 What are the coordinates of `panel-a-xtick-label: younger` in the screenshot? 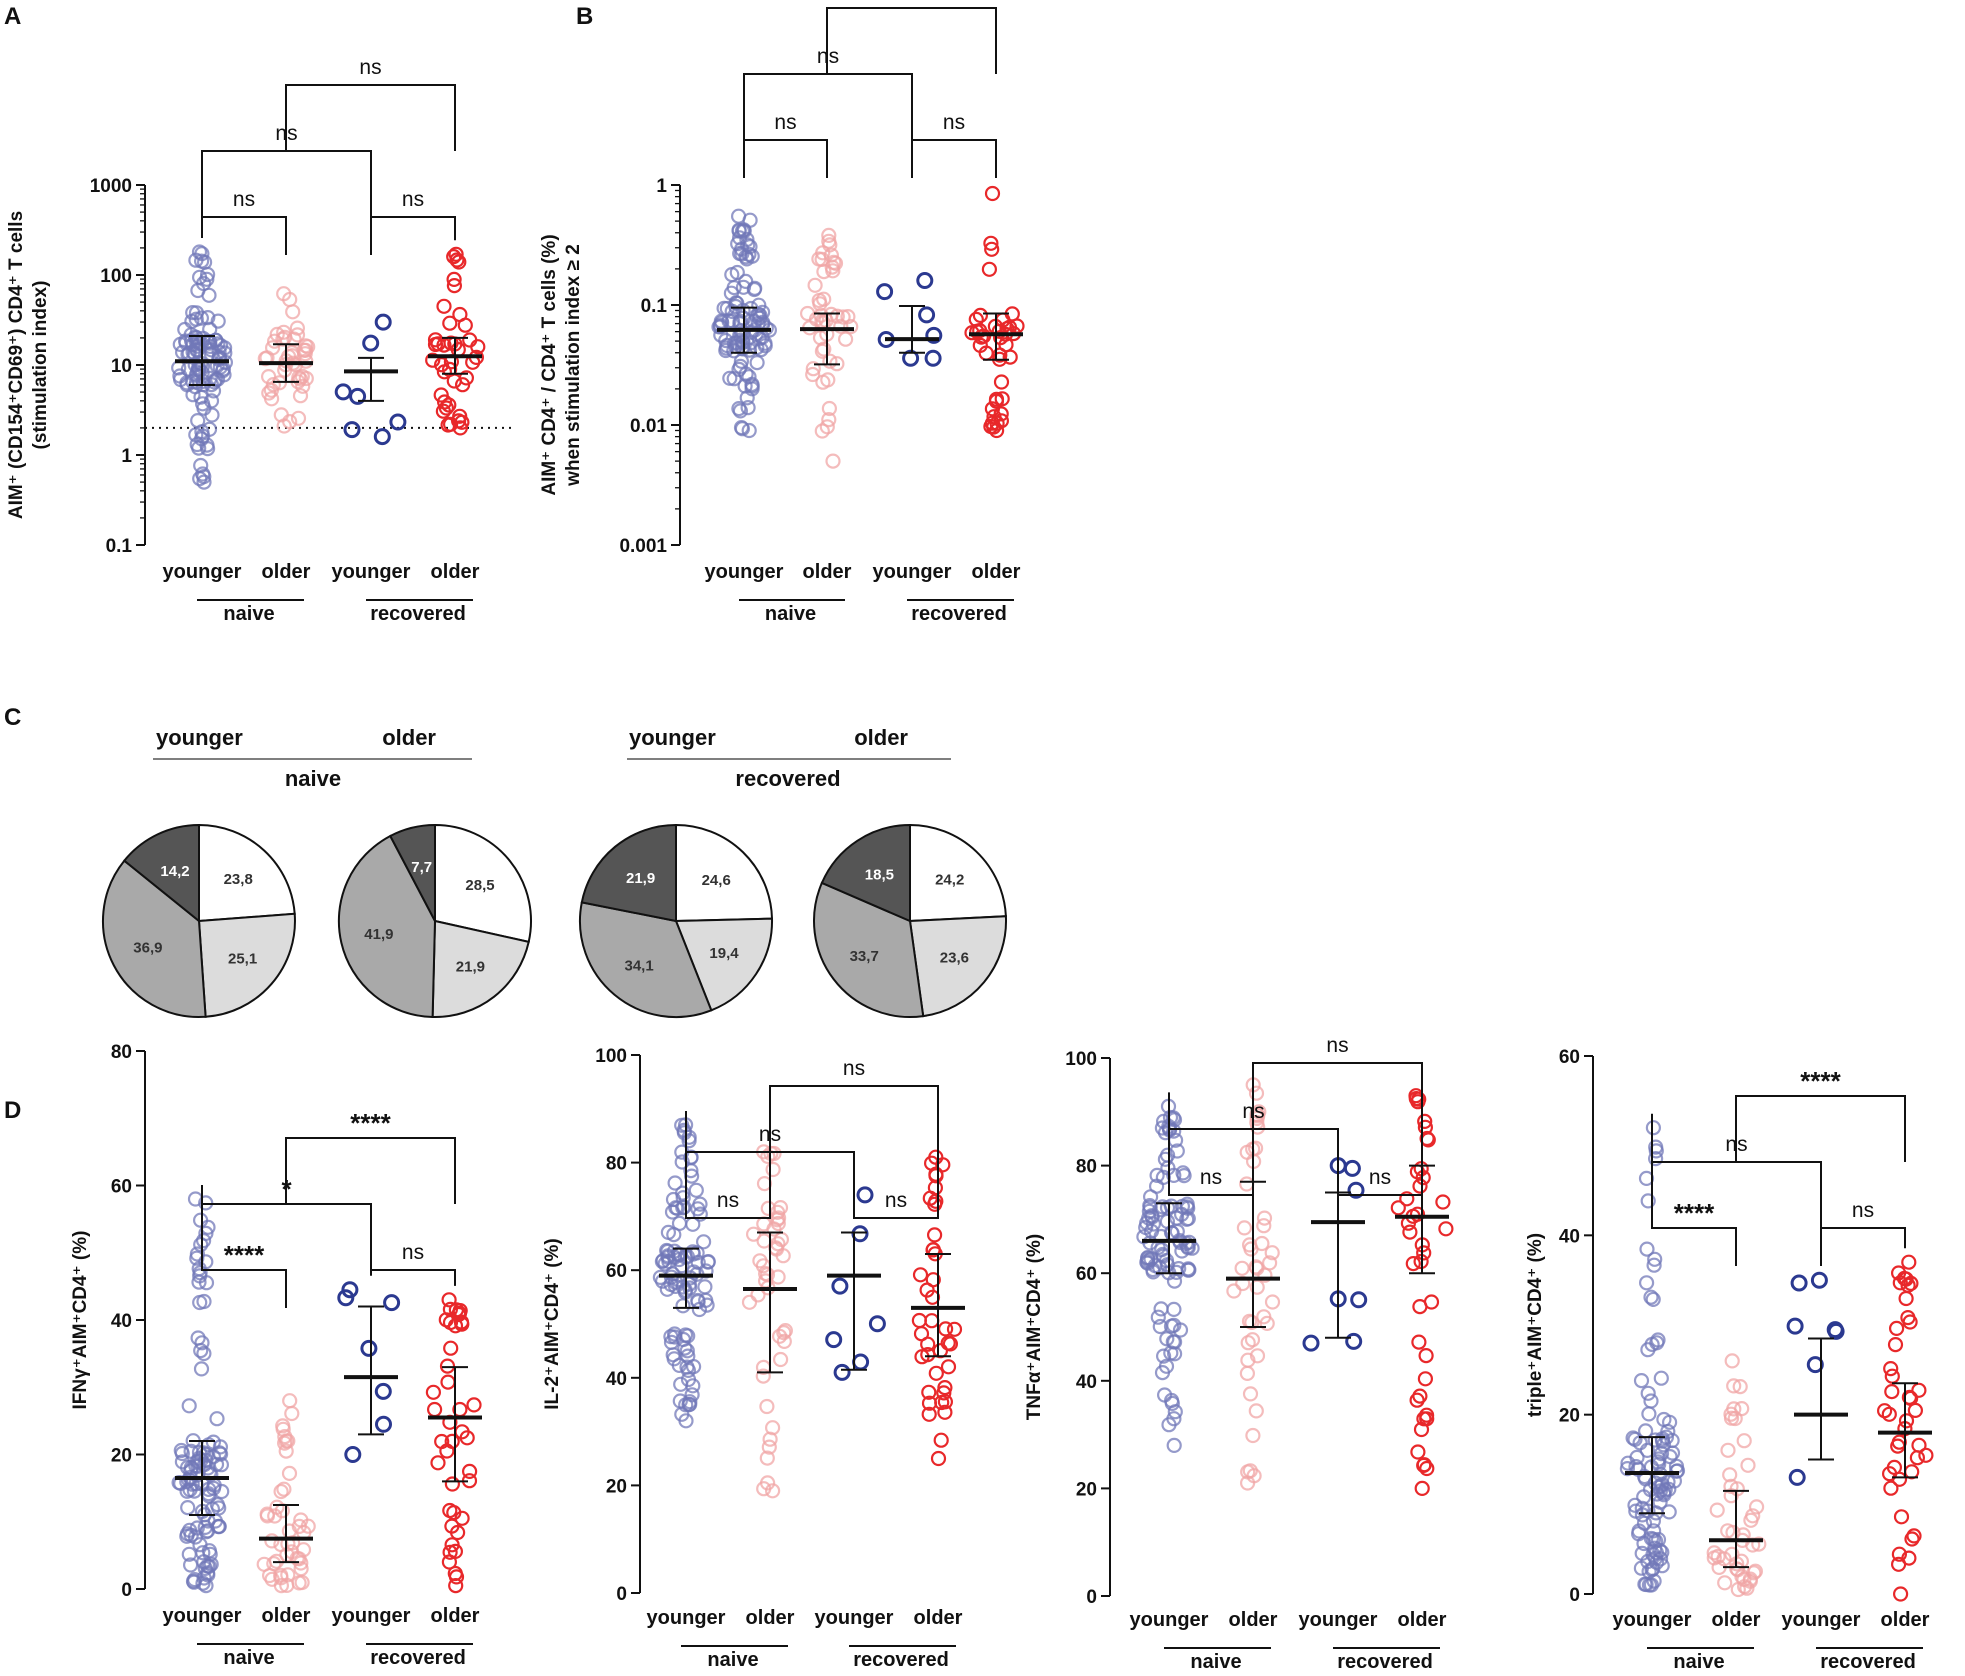 It's located at (371, 572).